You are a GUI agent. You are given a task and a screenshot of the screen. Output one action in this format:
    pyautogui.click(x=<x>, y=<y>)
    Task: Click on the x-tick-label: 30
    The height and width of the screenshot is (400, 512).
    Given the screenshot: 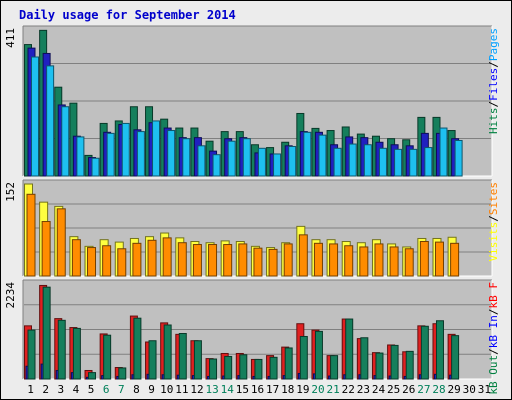 What is the action you would take?
    pyautogui.click(x=469, y=389)
    